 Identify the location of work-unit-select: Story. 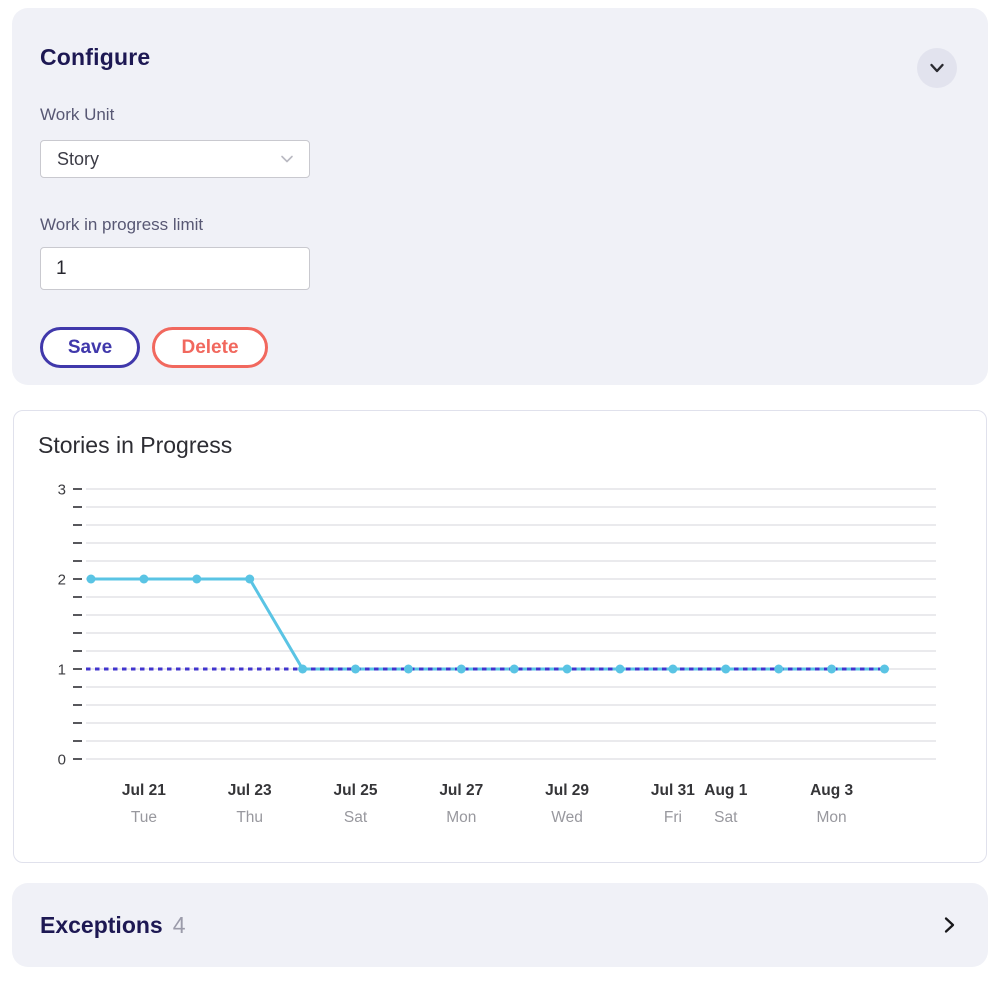
(175, 159).